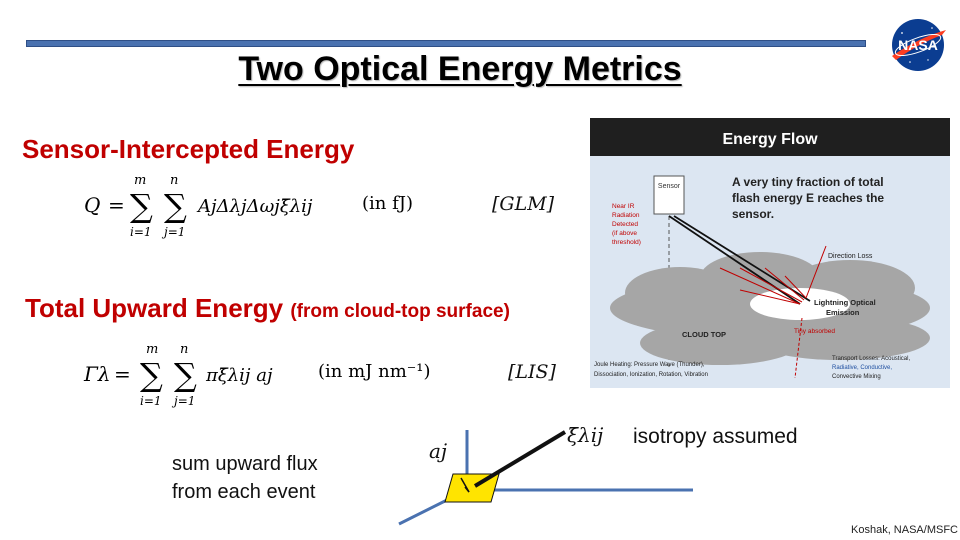 The image size is (960, 540). Describe the element at coordinates (188, 149) in the screenshot. I see `heading-sensor-intercepted: Sensor-Intercepted Energy` at that location.